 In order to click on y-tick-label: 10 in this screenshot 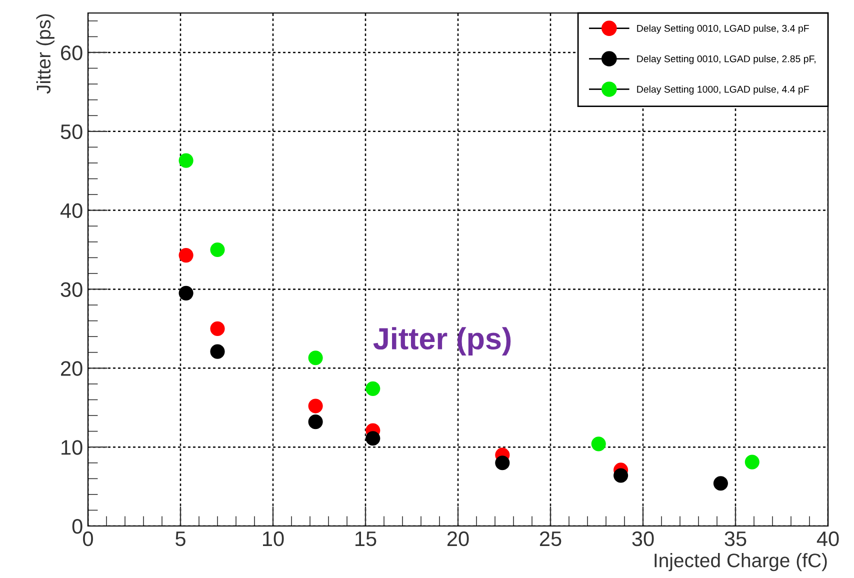, I will do `click(72, 447)`.